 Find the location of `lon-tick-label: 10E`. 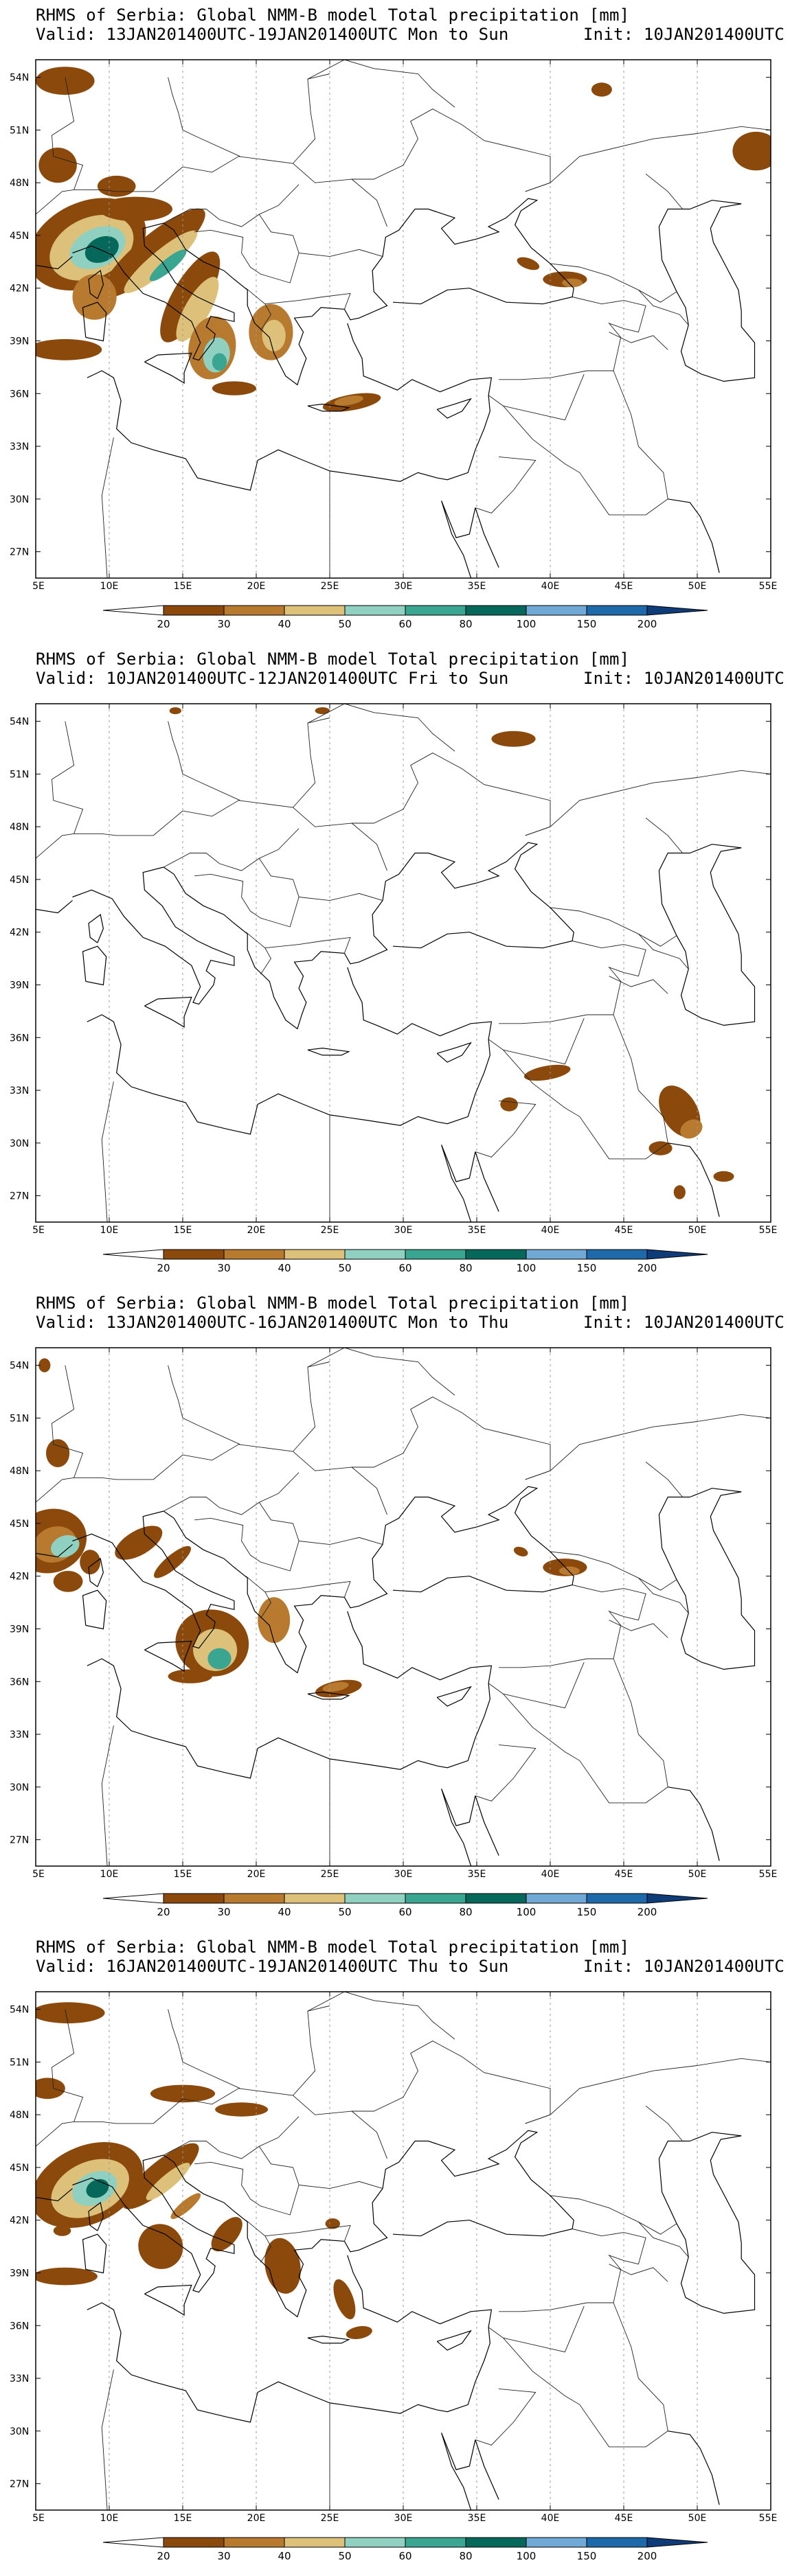

lon-tick-label: 10E is located at coordinates (109, 1874).